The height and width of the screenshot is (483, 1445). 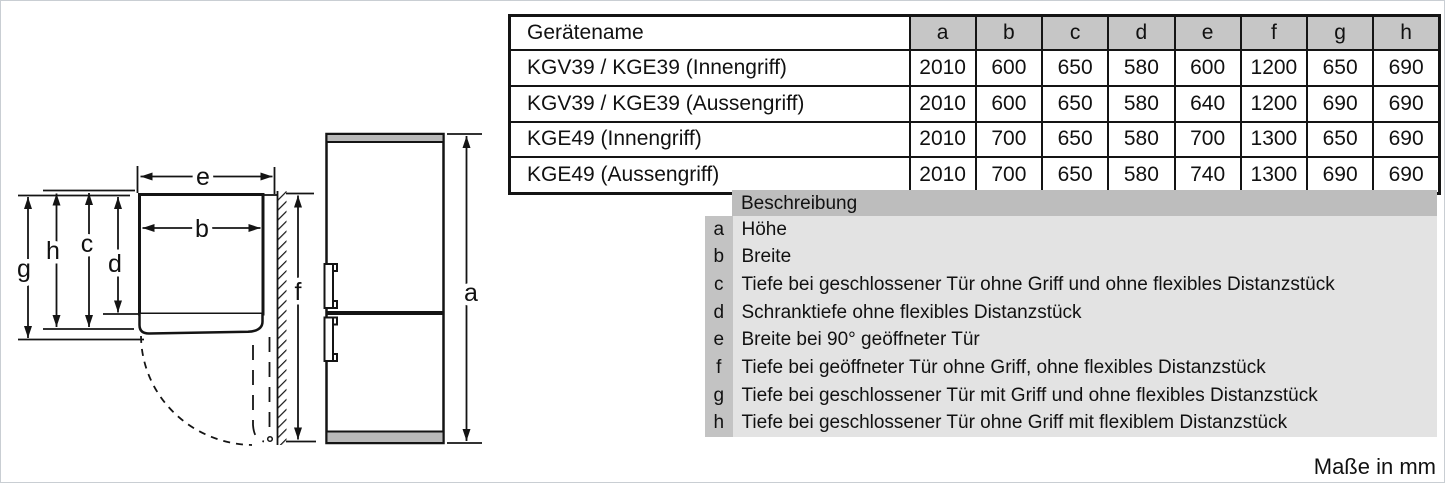 I want to click on door-hinge-dot, so click(x=270, y=439).